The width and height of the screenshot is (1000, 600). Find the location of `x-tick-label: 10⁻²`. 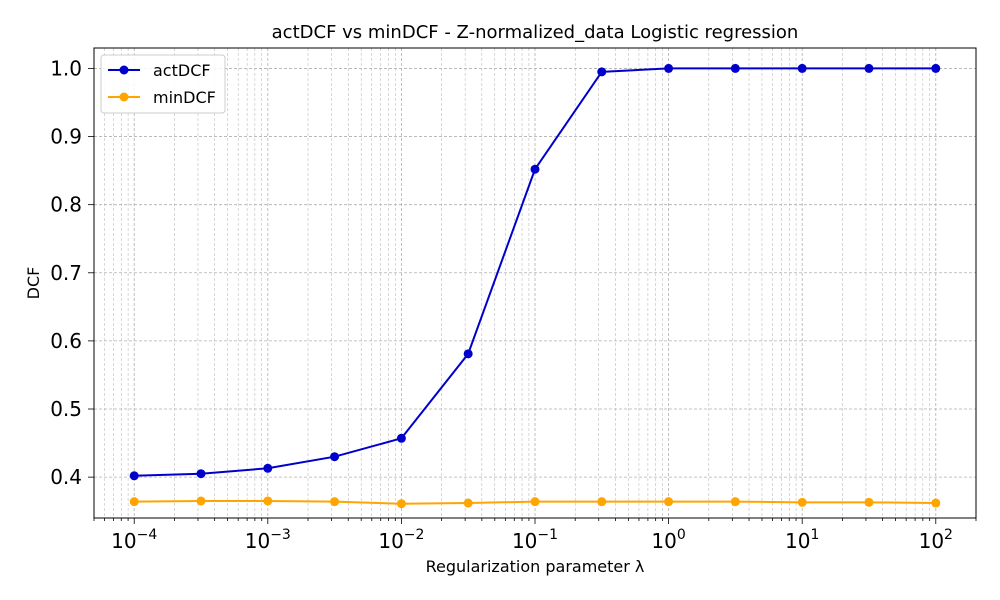

x-tick-label: 10⁻² is located at coordinates (401, 540).